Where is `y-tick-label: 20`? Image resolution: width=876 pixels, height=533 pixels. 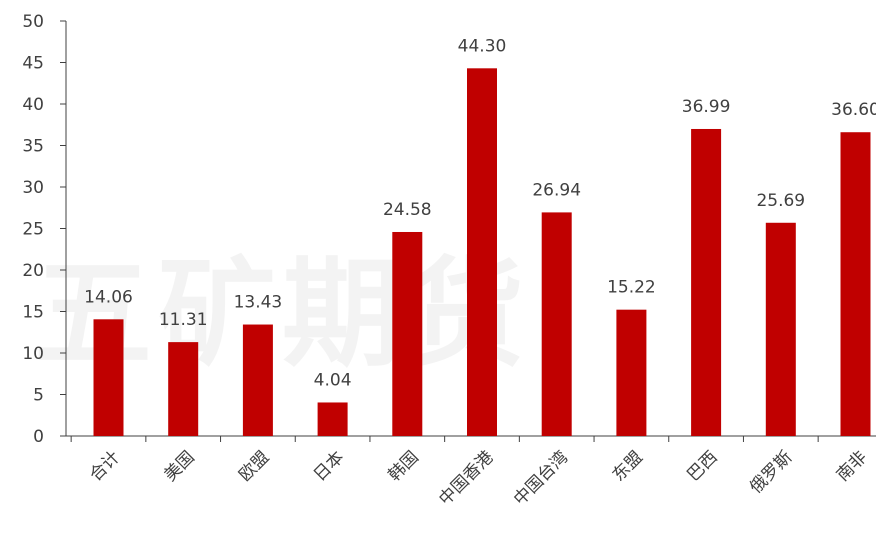 y-tick-label: 20 is located at coordinates (33, 271).